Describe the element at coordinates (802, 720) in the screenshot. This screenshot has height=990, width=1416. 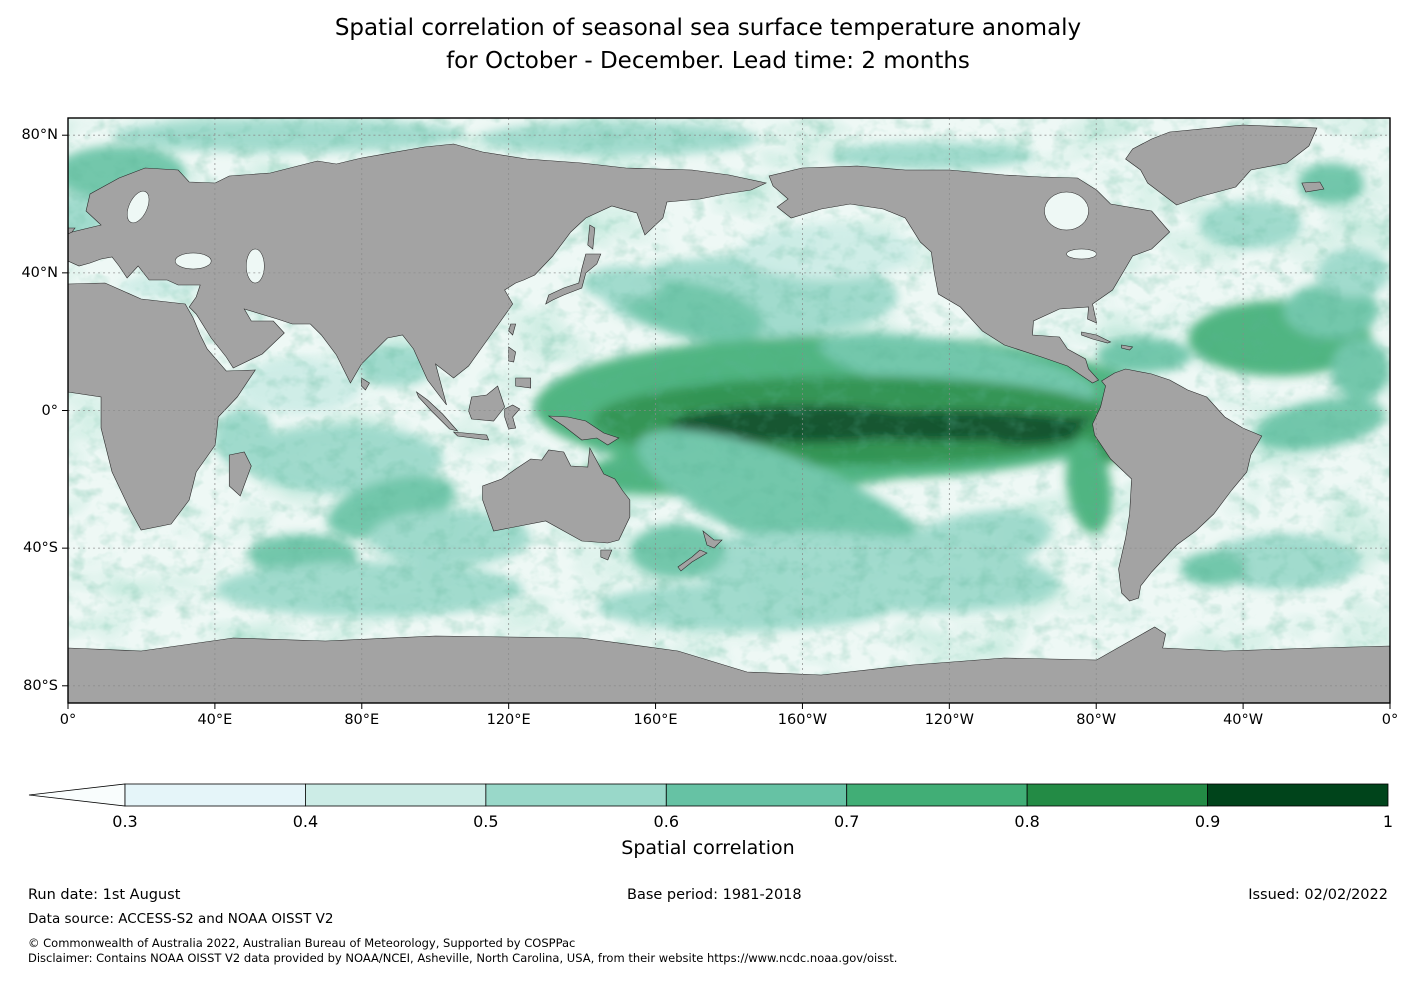
I see `x-tick-label: 160°W` at that location.